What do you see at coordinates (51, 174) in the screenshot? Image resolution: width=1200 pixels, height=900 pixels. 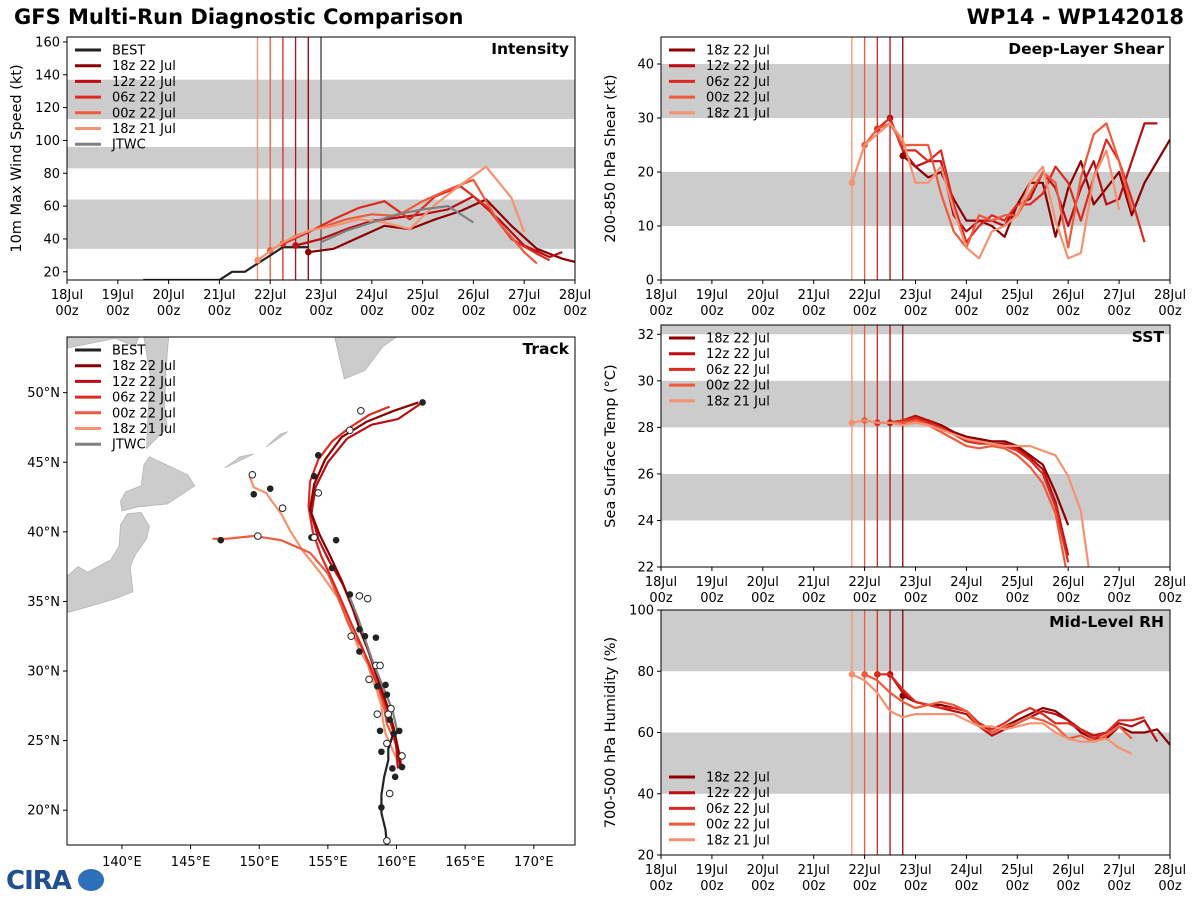 I see `intensity-ytick-label: 80` at bounding box center [51, 174].